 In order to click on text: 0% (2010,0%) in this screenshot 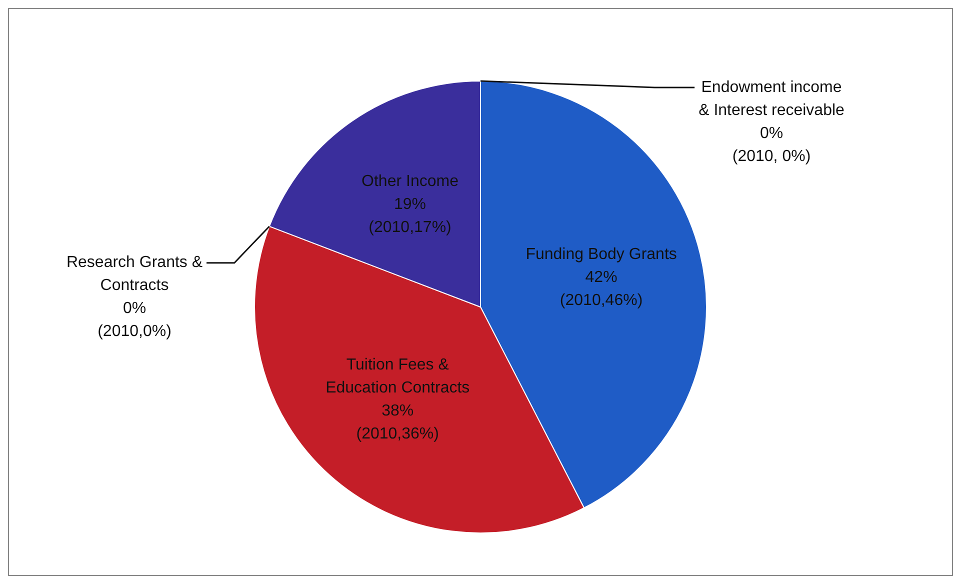, I will do `click(135, 320)`.